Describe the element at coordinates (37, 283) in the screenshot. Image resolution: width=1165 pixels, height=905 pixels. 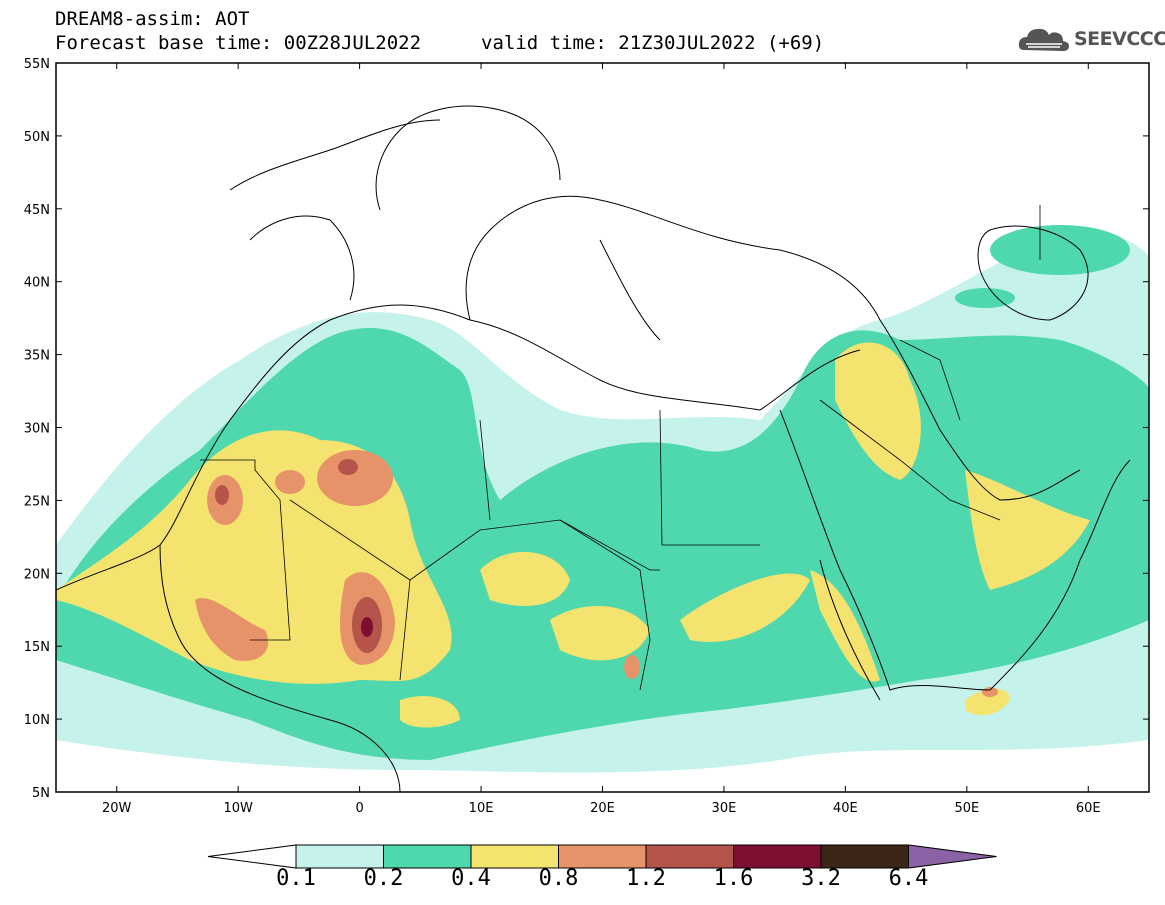
I see `lat-tick-label: 40N` at that location.